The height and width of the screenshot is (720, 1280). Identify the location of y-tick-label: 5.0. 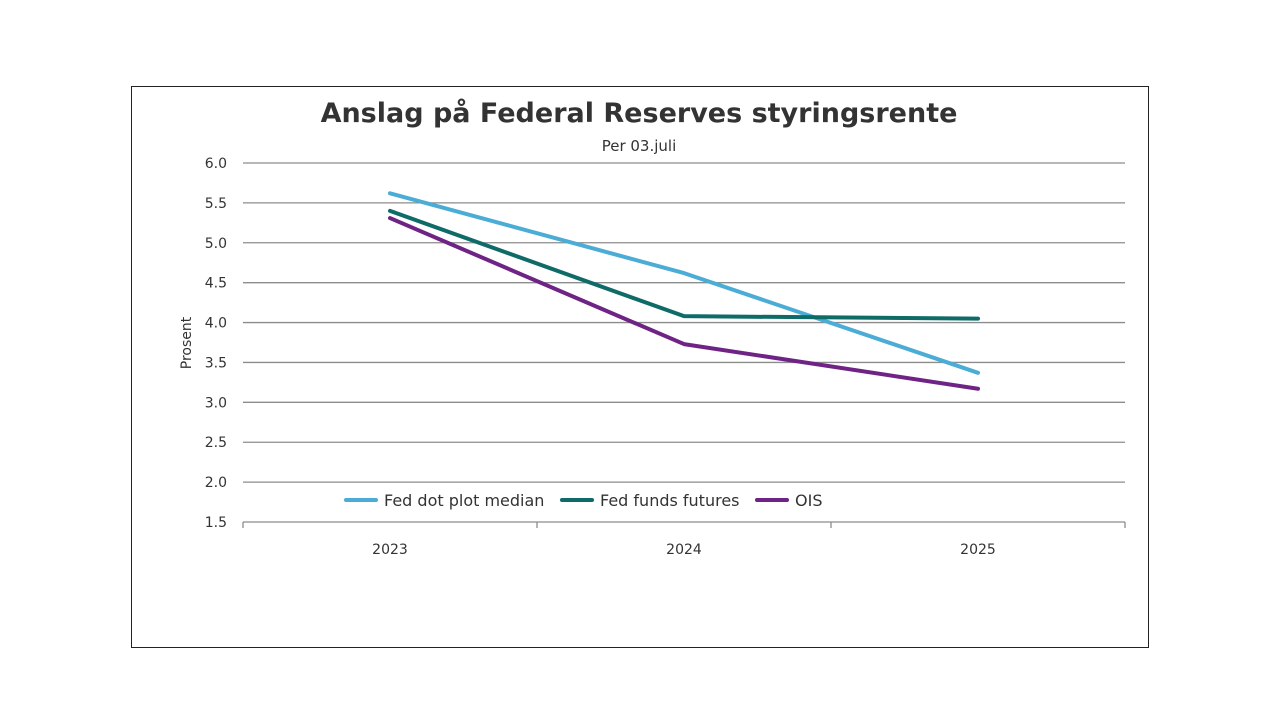
(216, 244).